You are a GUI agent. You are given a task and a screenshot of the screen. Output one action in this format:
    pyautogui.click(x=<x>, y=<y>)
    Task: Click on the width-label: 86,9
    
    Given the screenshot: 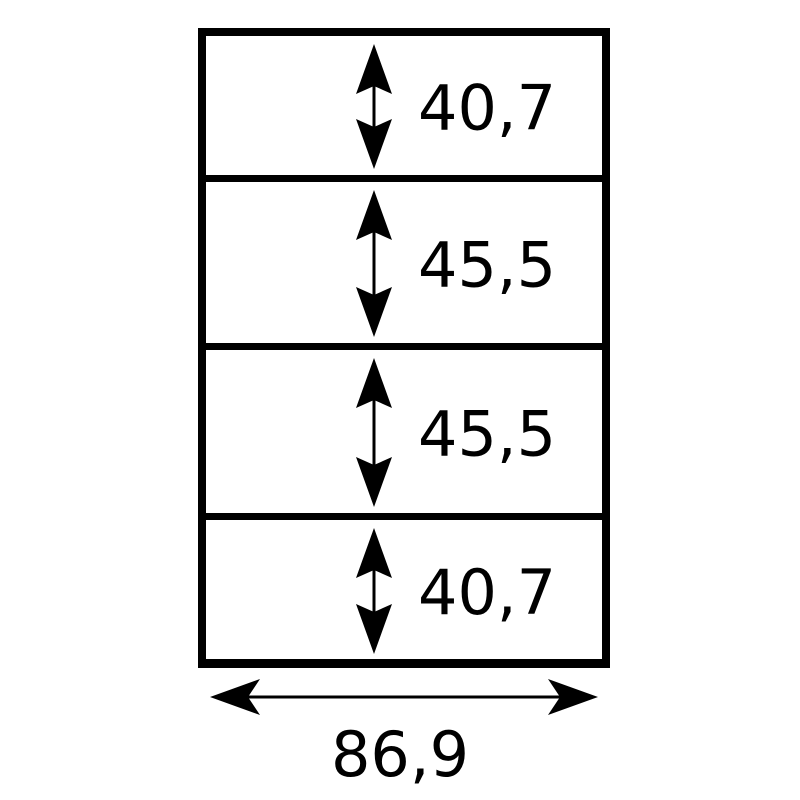 What is the action you would take?
    pyautogui.click(x=400, y=754)
    